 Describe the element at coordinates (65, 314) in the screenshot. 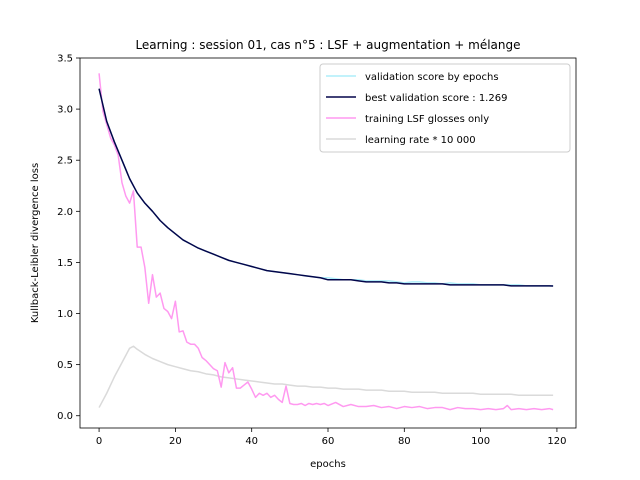

I see `y-tick-label: 1.0` at that location.